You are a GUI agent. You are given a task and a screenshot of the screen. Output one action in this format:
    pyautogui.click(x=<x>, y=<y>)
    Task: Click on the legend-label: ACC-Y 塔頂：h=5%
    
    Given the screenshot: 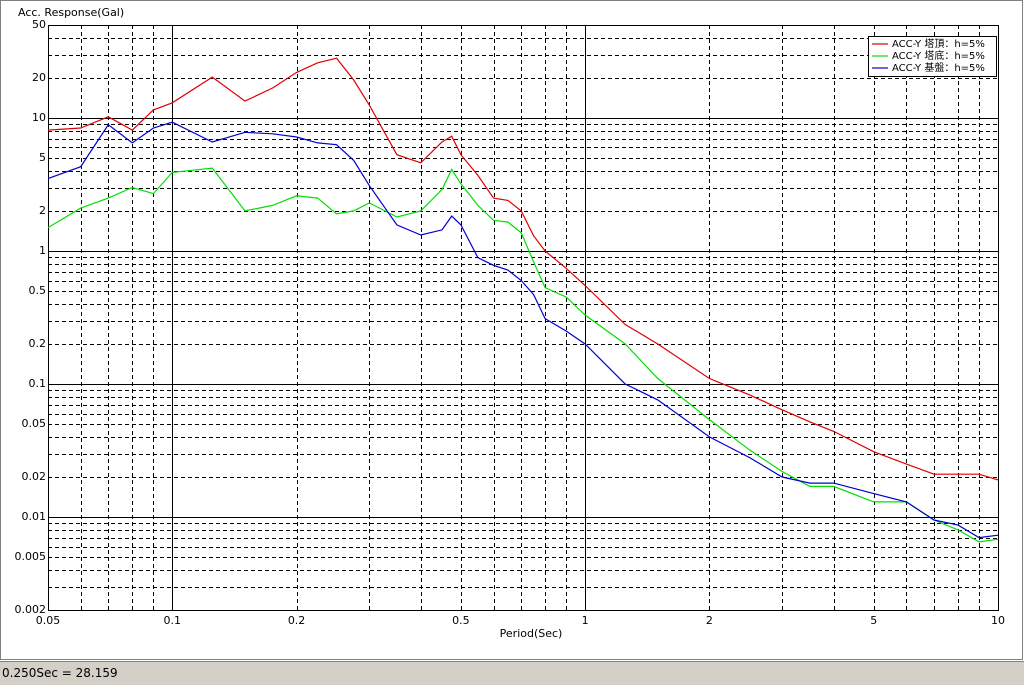 What is the action you would take?
    pyautogui.click(x=938, y=43)
    